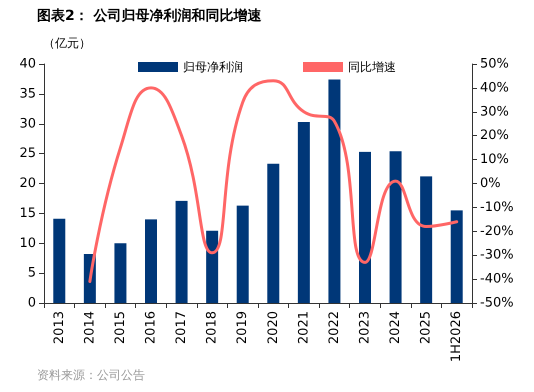 The height and width of the screenshot is (392, 534). I want to click on x-tick-label: 2024, so click(396, 327).